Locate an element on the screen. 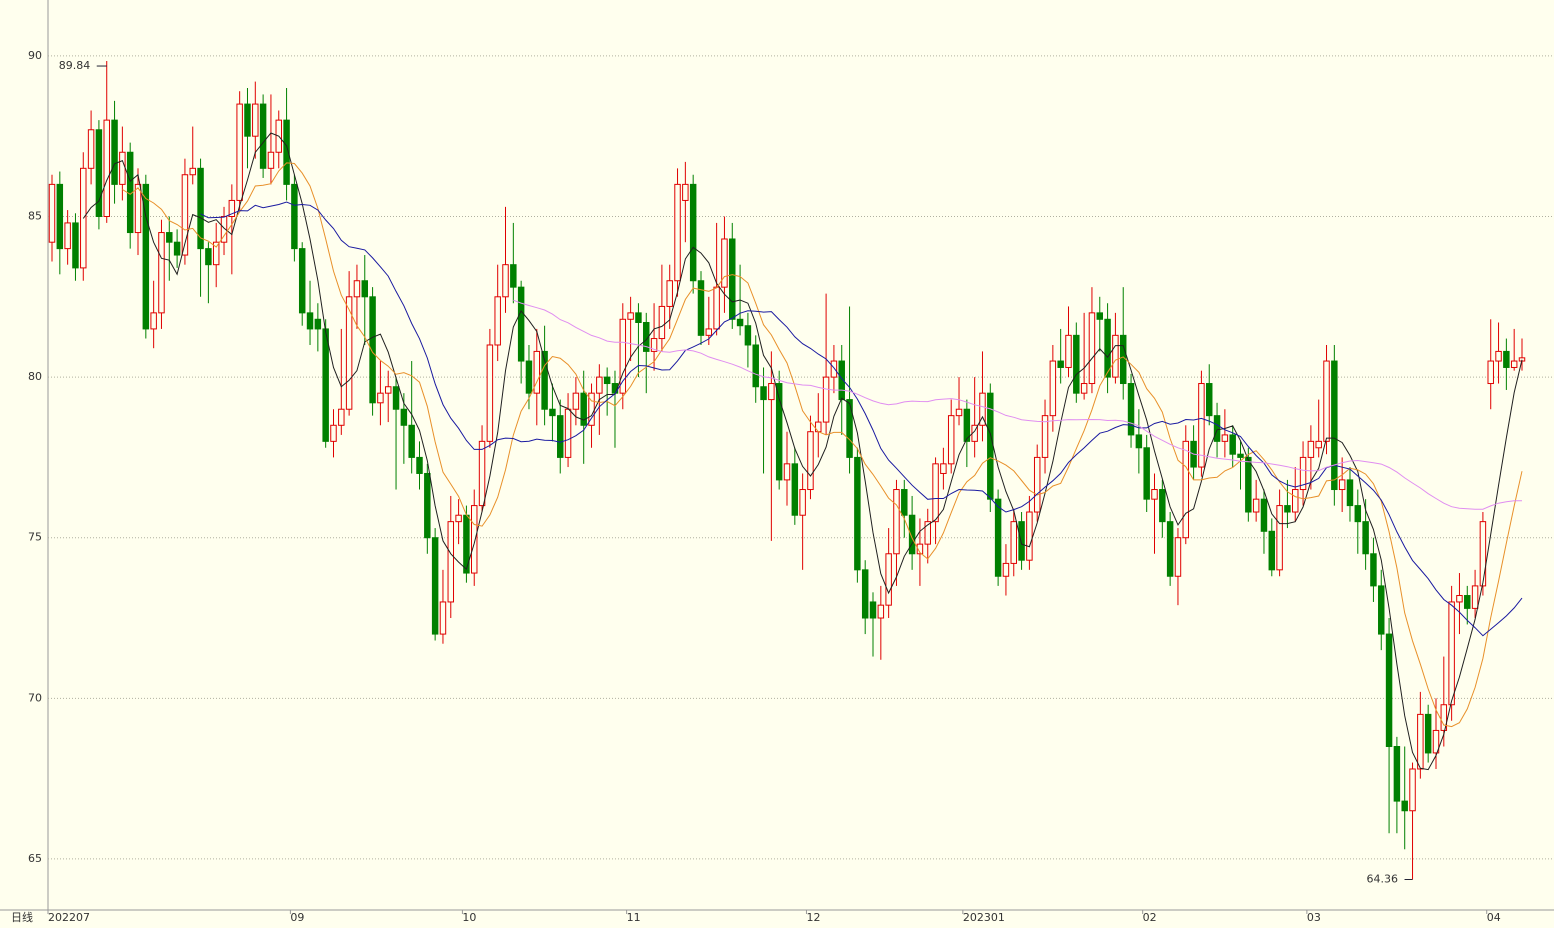 The width and height of the screenshot is (1554, 928). extreme-label: 64.36 is located at coordinates (1383, 878).